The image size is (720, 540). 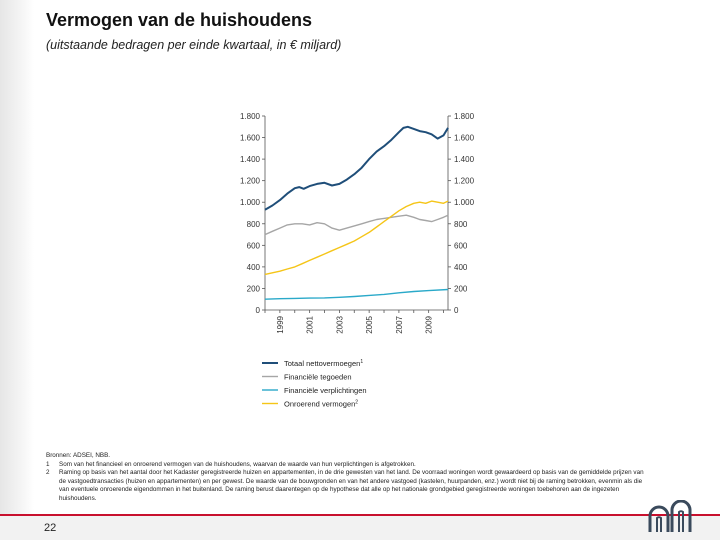 I want to click on y-tick-label-left: 1.000, so click(x=250, y=202).